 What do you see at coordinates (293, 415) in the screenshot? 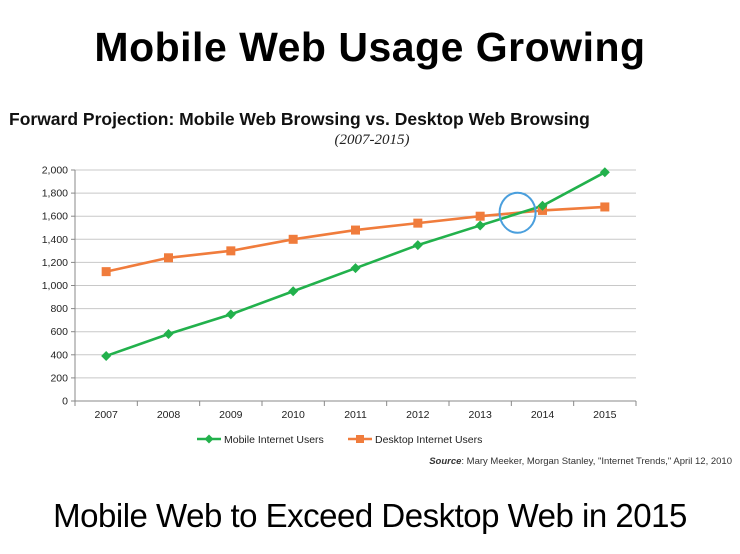
I see `x-tick-label: 2010` at bounding box center [293, 415].